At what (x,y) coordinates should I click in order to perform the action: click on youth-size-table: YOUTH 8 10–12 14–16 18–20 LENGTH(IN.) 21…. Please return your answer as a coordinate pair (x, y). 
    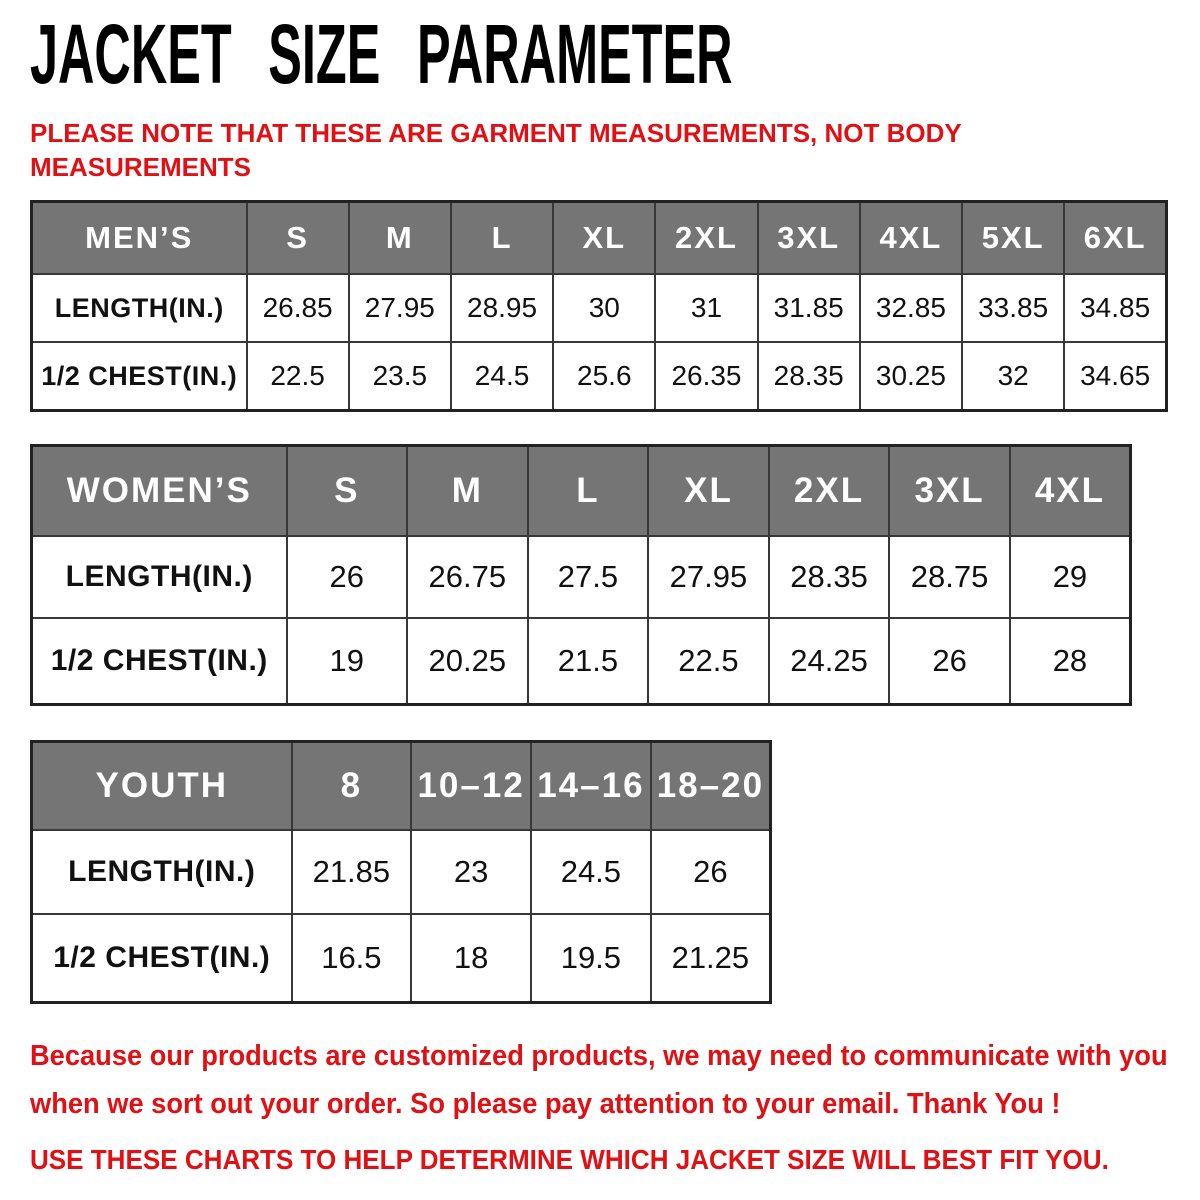
    Looking at the image, I should click on (401, 872).